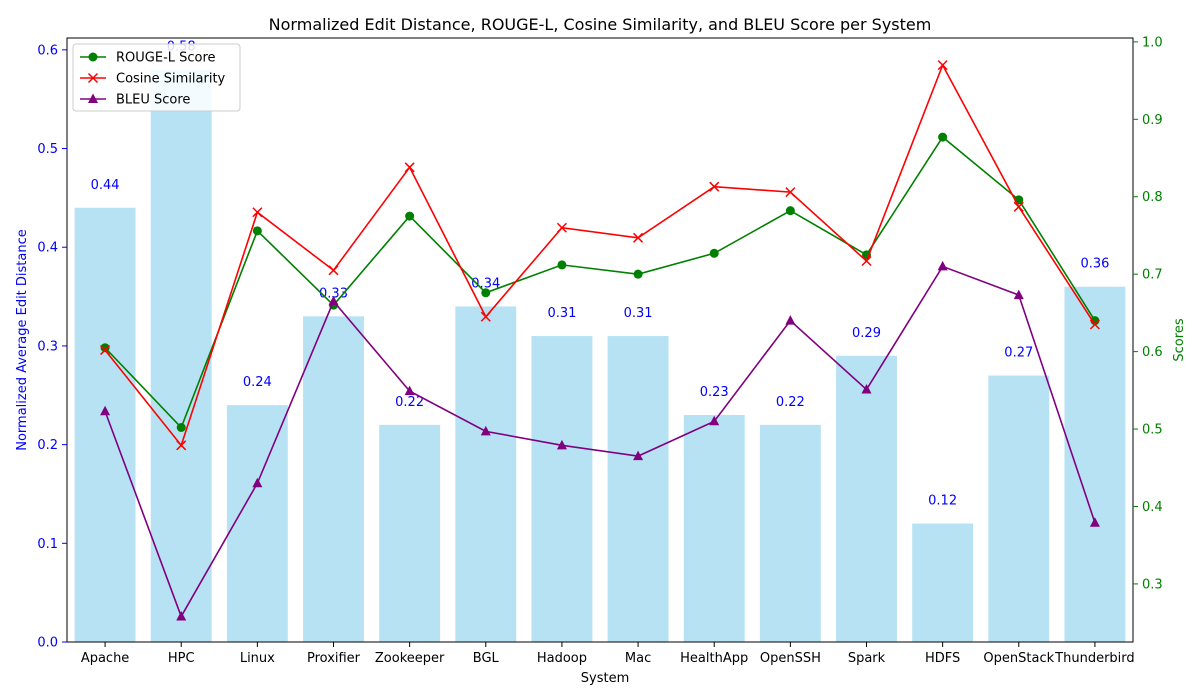 Image resolution: width=1200 pixels, height=700 pixels. What do you see at coordinates (410, 658) in the screenshot?
I see `x-tick-label: Zookeeper` at bounding box center [410, 658].